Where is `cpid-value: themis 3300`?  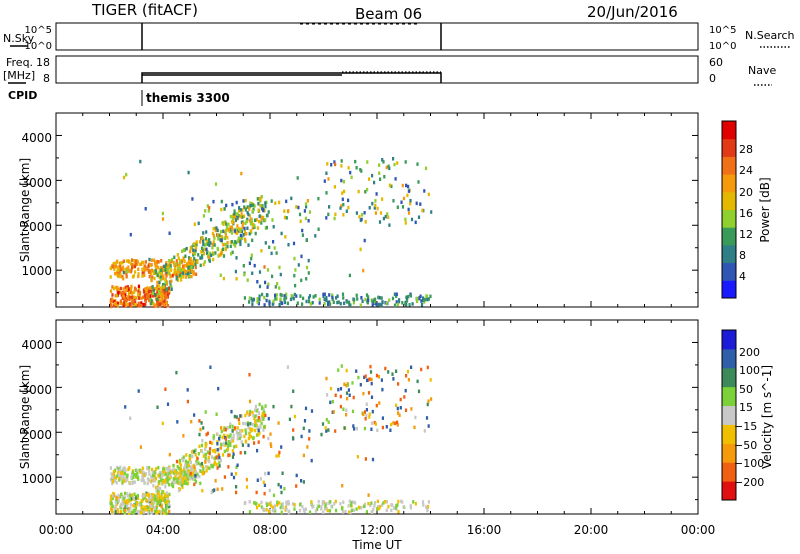
cpid-value: themis 3300 is located at coordinates (188, 98).